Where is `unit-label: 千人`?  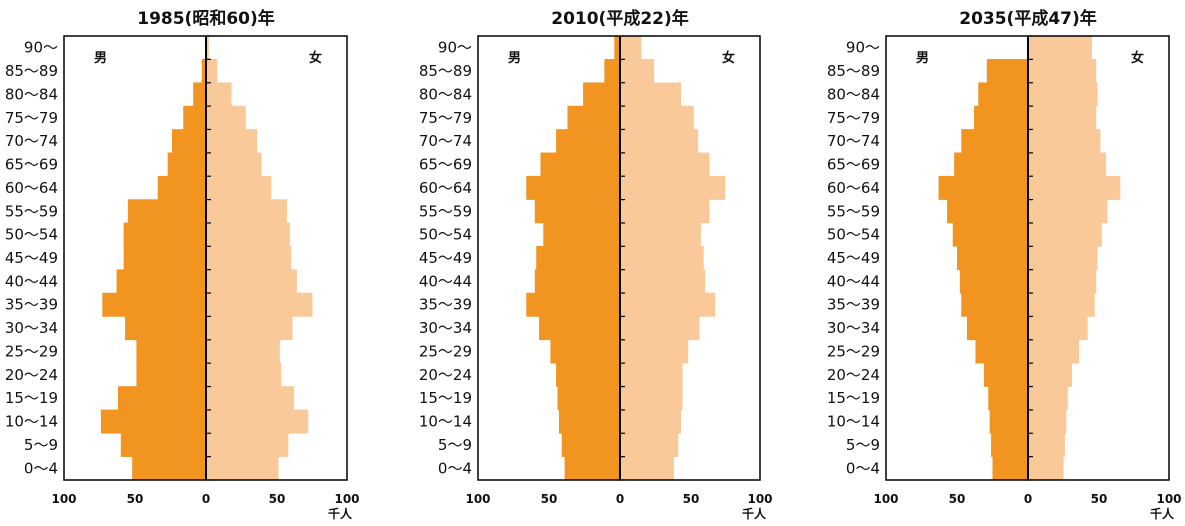 unit-label: 千人 is located at coordinates (1162, 513).